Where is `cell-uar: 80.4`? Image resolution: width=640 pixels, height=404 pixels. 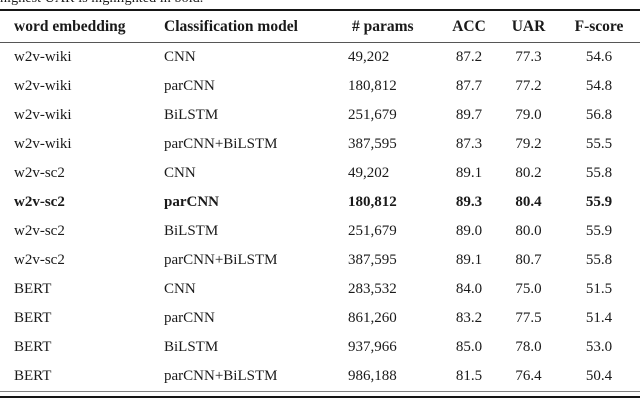 cell-uar: 80.4 is located at coordinates (528, 202).